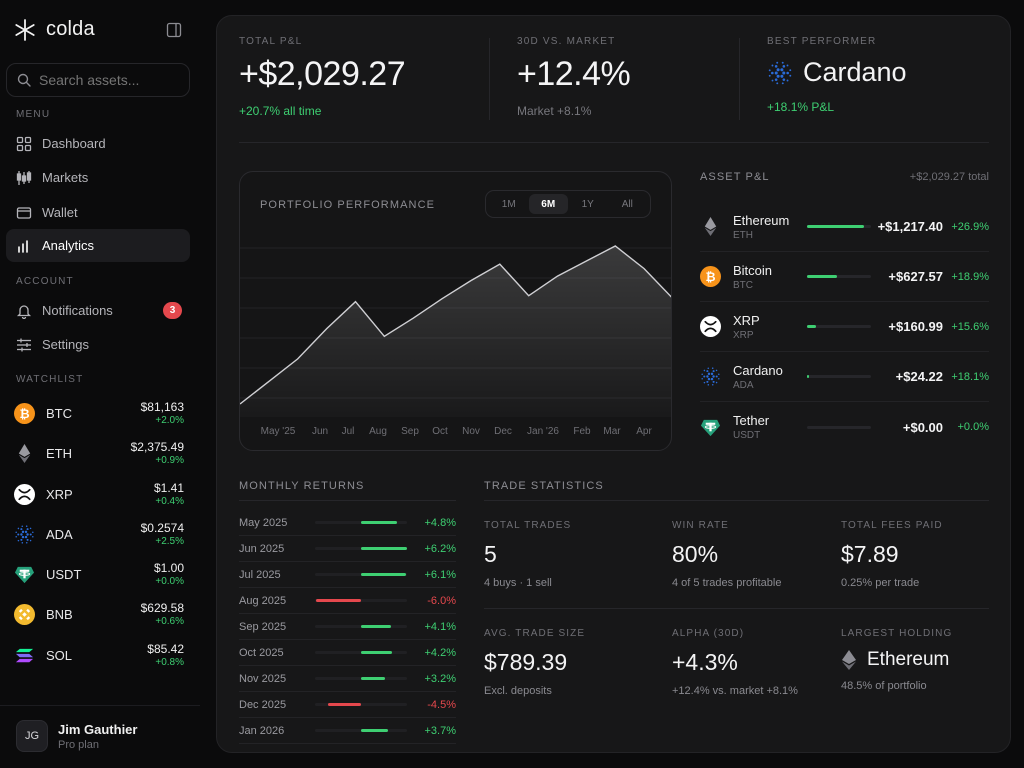 The image size is (1024, 768). I want to click on asset-pl-amount: +$627.57, so click(915, 276).